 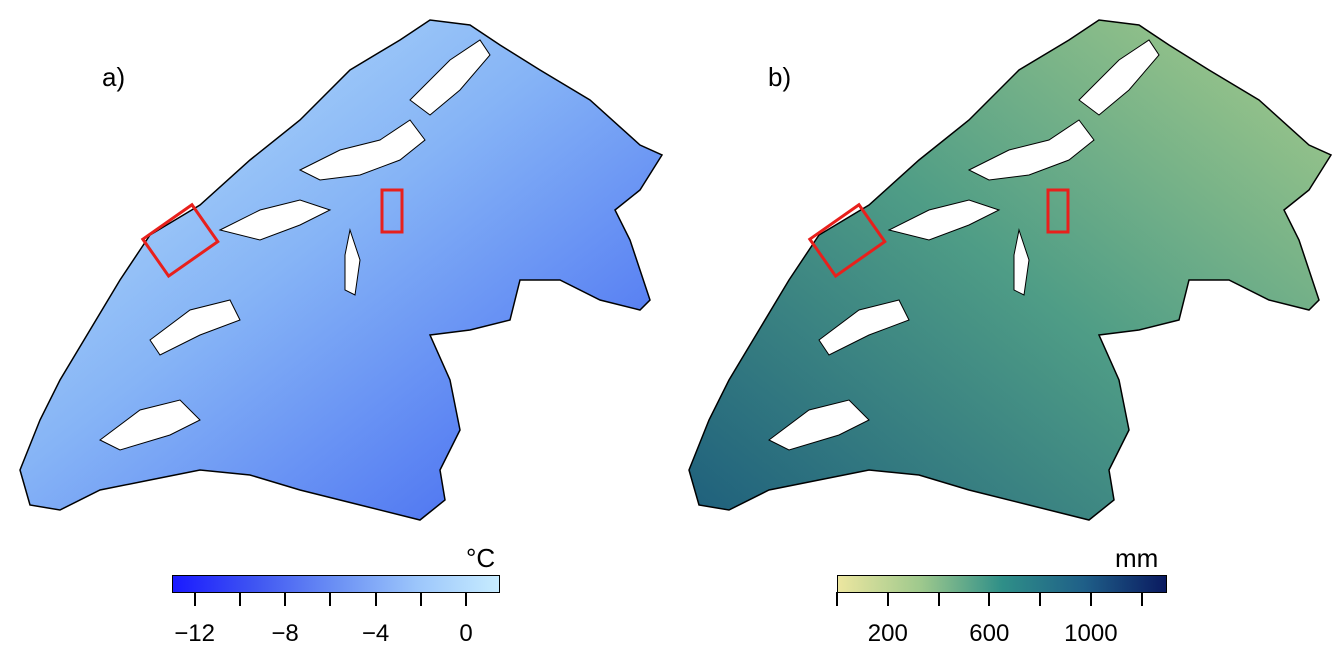 I want to click on unit-label: °C, so click(x=481, y=558).